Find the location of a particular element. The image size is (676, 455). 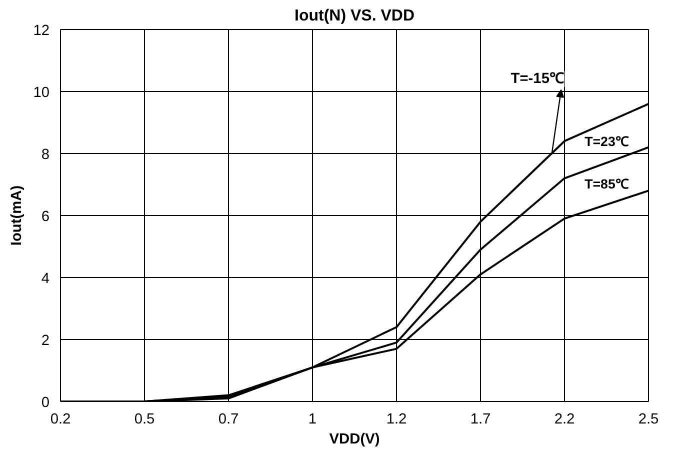

x-tick-label: 2.5 is located at coordinates (648, 420).